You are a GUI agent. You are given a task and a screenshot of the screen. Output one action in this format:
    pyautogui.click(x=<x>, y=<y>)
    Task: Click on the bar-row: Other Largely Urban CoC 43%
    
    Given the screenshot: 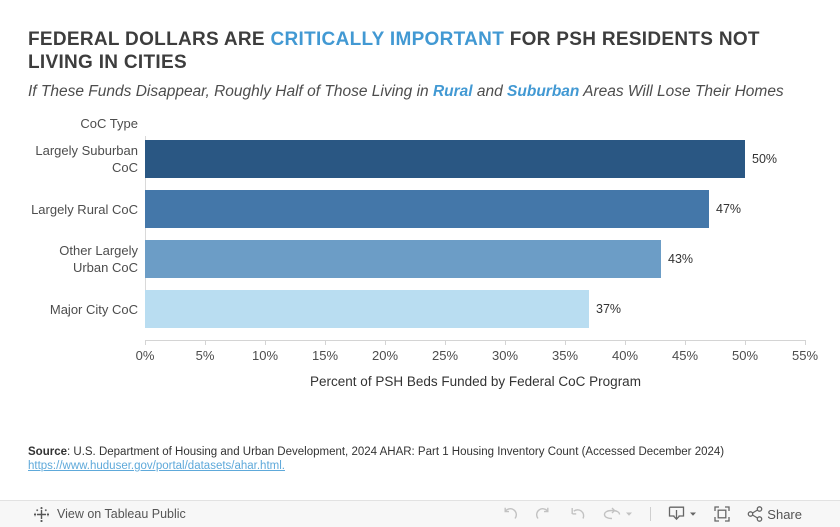 What is the action you would take?
    pyautogui.click(x=434, y=259)
    